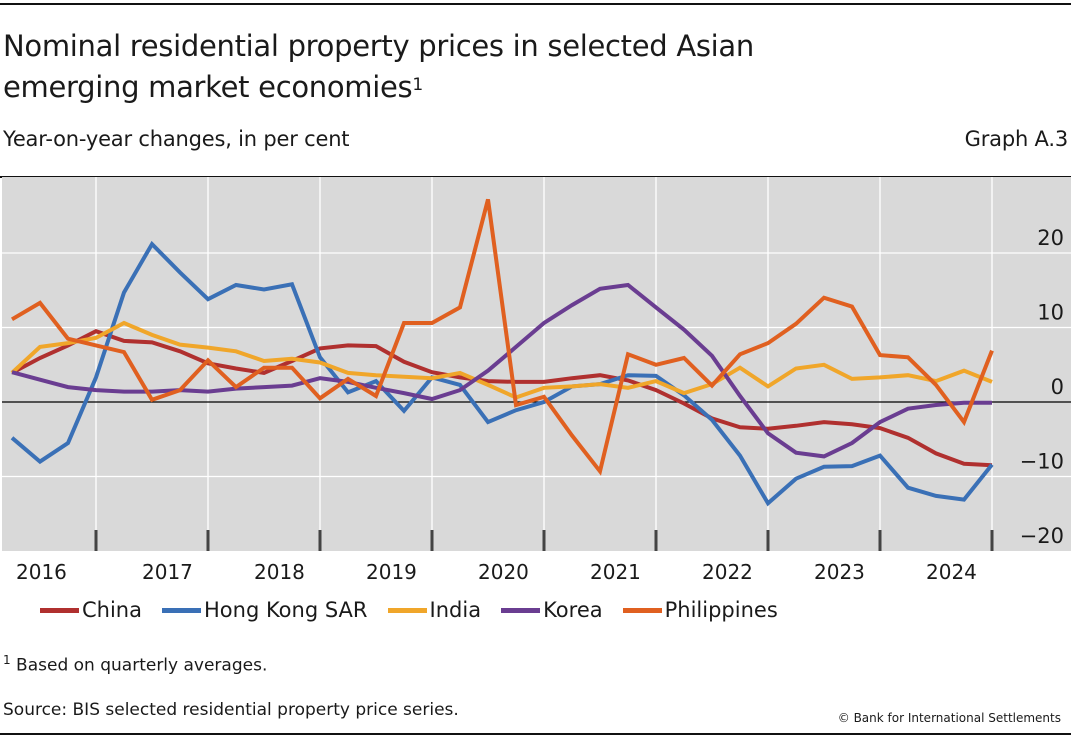 This screenshot has width=1071, height=737. What do you see at coordinates (1042, 387) in the screenshot?
I see `y-tick-labels: 20 10 0 −10 −20` at bounding box center [1042, 387].